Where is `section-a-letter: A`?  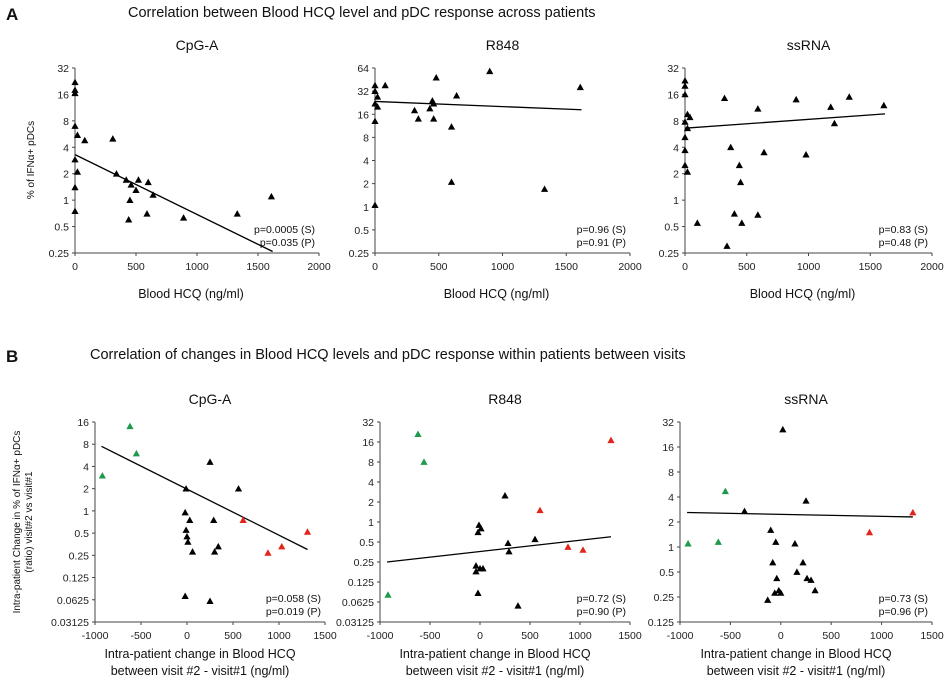 section-a-letter: A is located at coordinates (12, 14).